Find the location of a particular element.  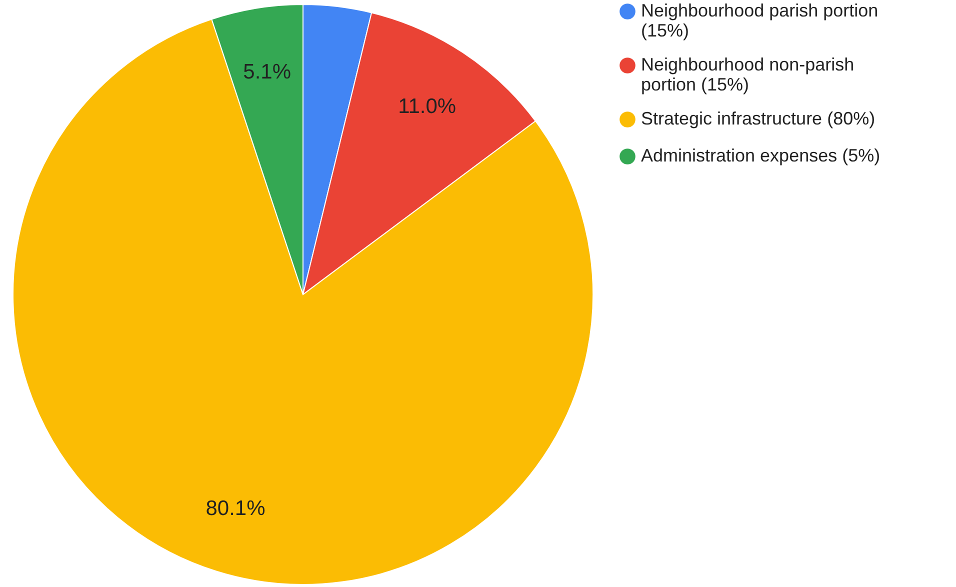

legend-label: Neighbourhood non-parish portion (15%) is located at coordinates (747, 74).